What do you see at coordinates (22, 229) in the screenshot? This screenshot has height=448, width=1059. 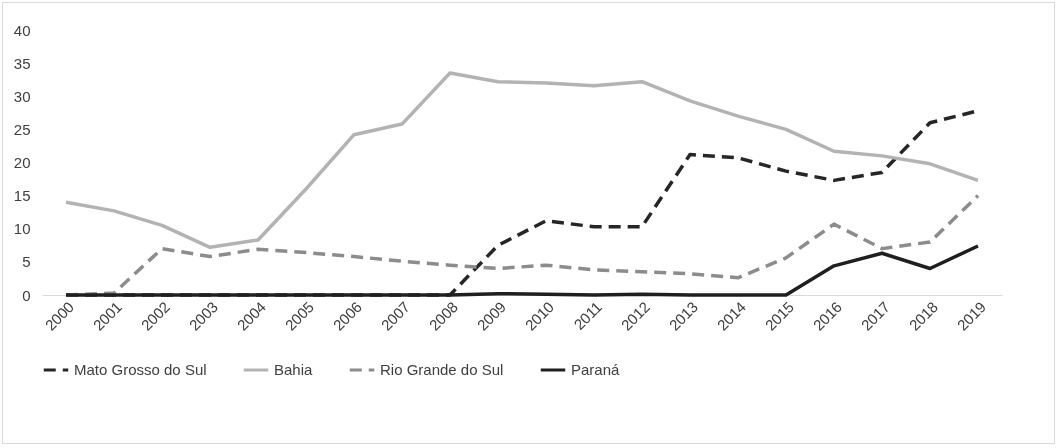 I see `y-tick-label: 10` at bounding box center [22, 229].